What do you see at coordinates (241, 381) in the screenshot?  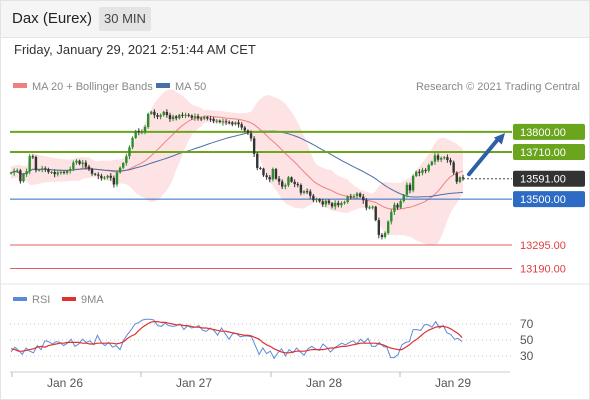 I see `time-axis: Jan 26 Jan 27 Jan 28 Jan 29` at bounding box center [241, 381].